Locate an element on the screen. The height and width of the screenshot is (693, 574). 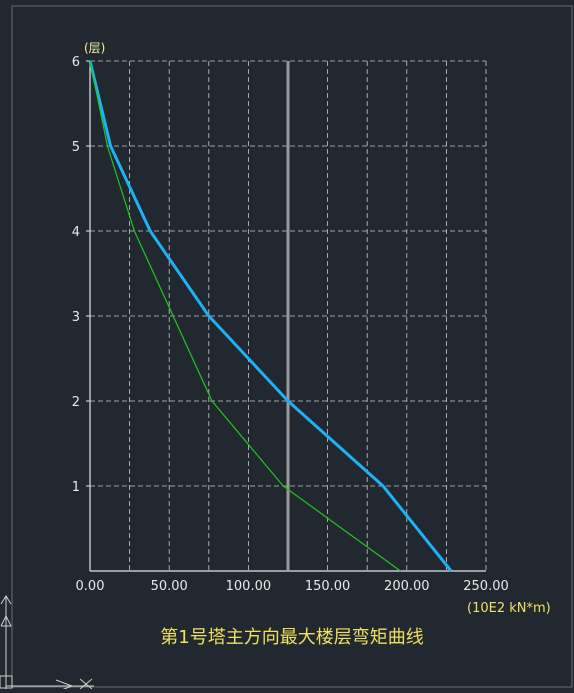
y-tick-label: 1 is located at coordinates (76, 487).